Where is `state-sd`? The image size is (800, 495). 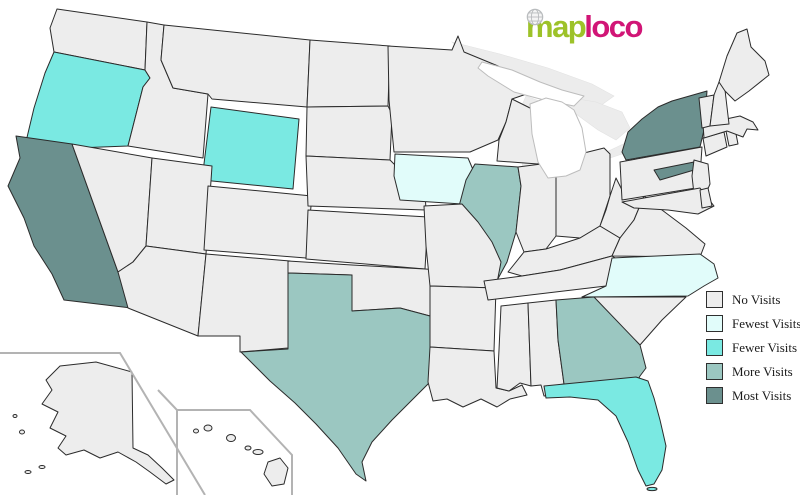 state-sd is located at coordinates (349, 133).